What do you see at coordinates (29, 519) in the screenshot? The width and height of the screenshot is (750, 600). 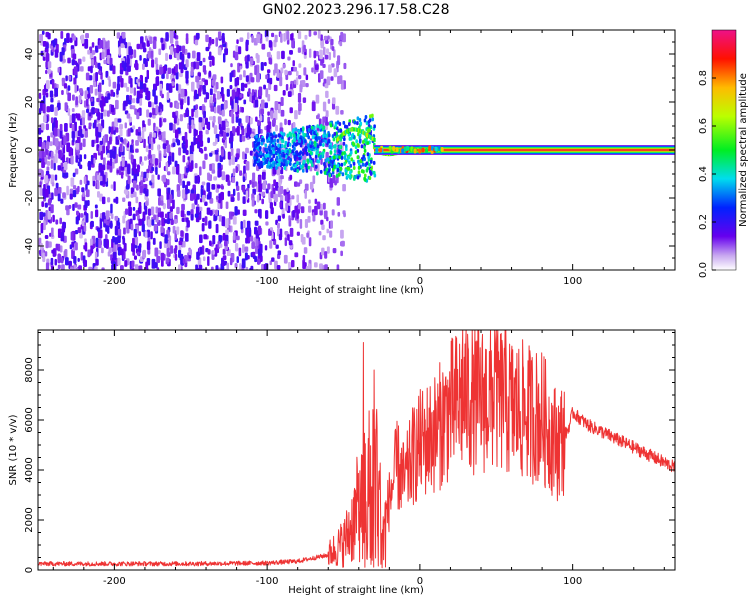 I see `snr-y-tick-label: 2000` at bounding box center [29, 519].